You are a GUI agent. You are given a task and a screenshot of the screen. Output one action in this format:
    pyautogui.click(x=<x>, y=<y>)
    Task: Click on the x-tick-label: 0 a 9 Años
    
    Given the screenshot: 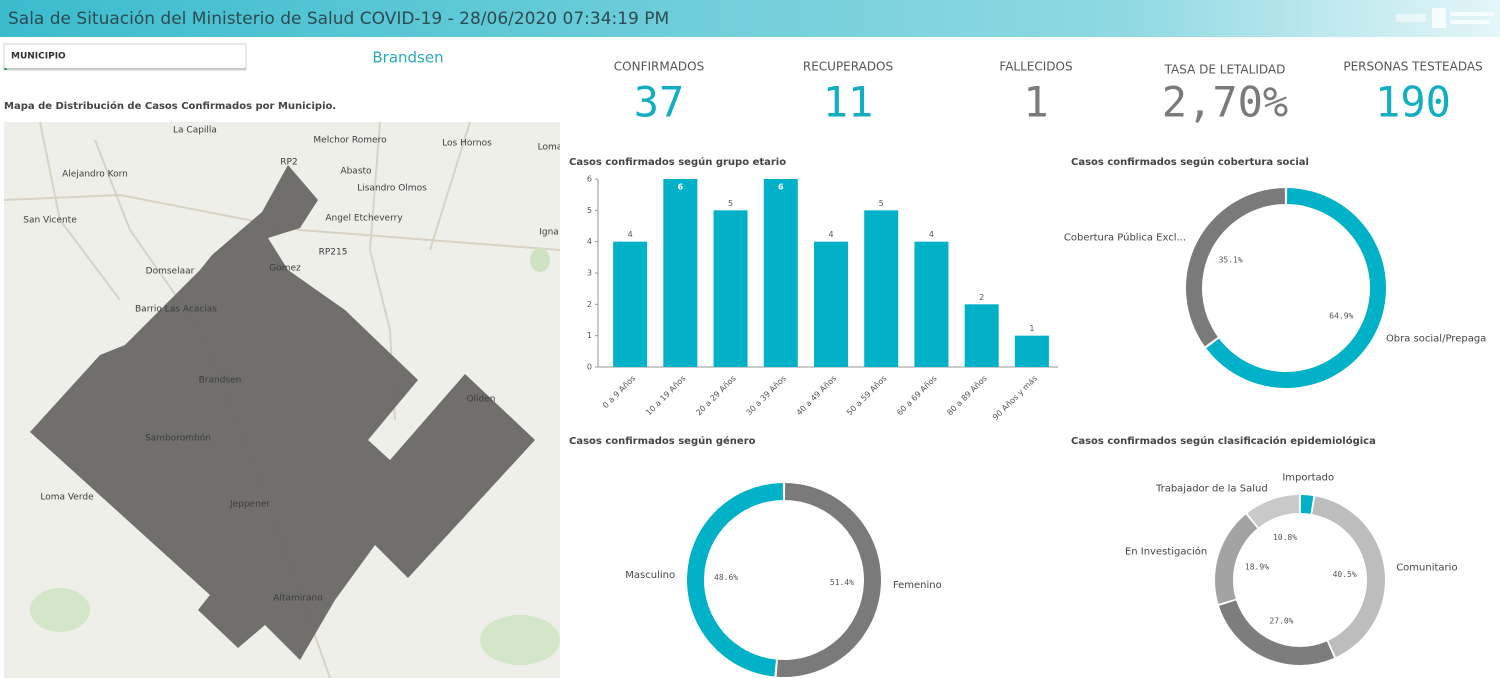 What is the action you would take?
    pyautogui.click(x=619, y=392)
    